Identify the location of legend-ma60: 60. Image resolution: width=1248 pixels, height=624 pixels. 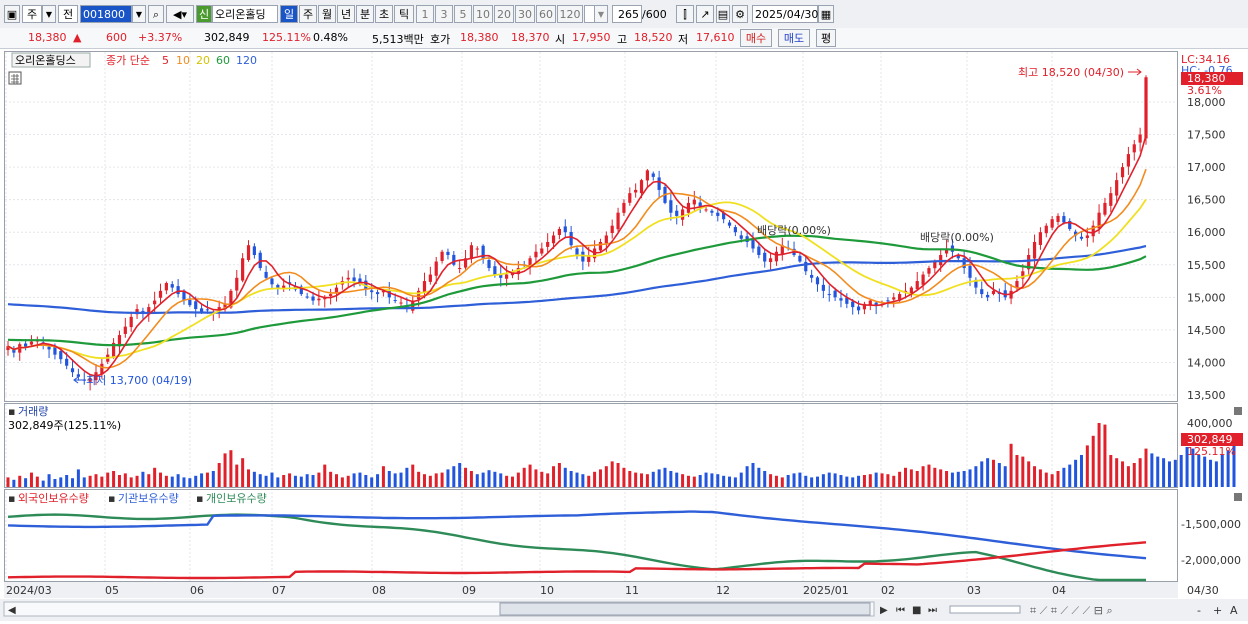
(223, 60).